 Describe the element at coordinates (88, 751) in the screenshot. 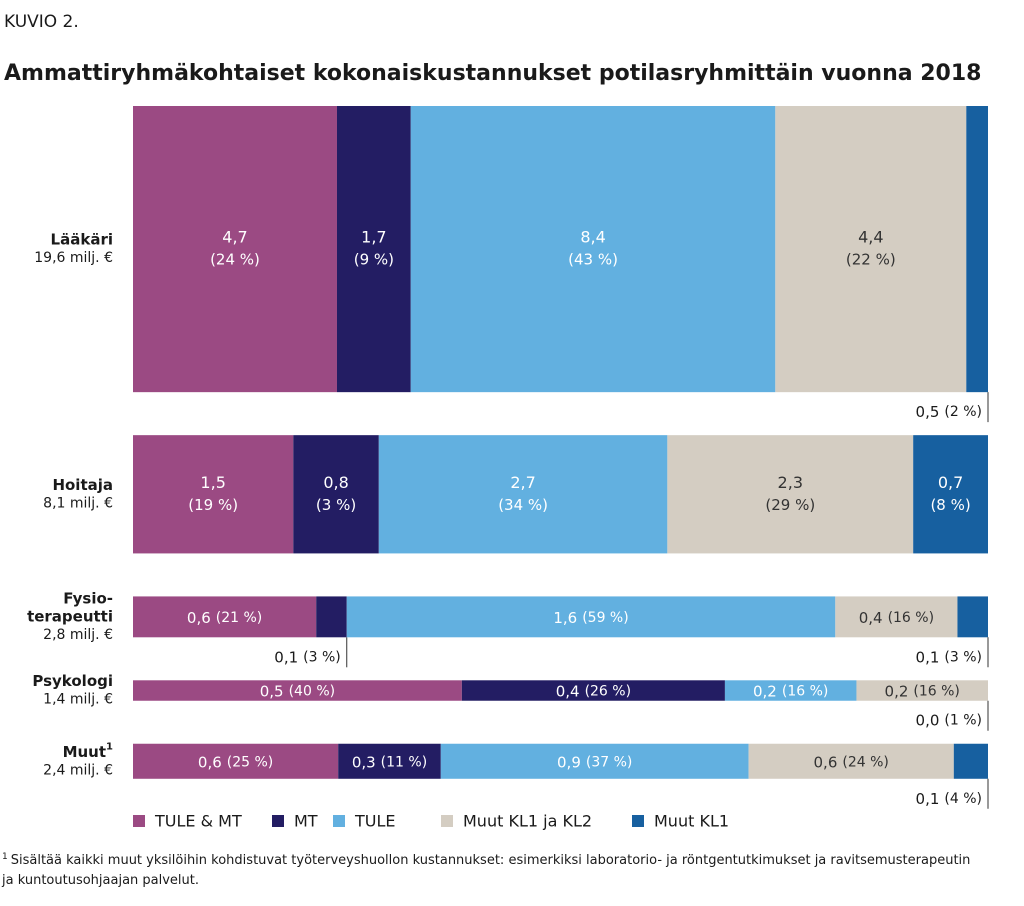

I see `category-label: Muut1` at that location.